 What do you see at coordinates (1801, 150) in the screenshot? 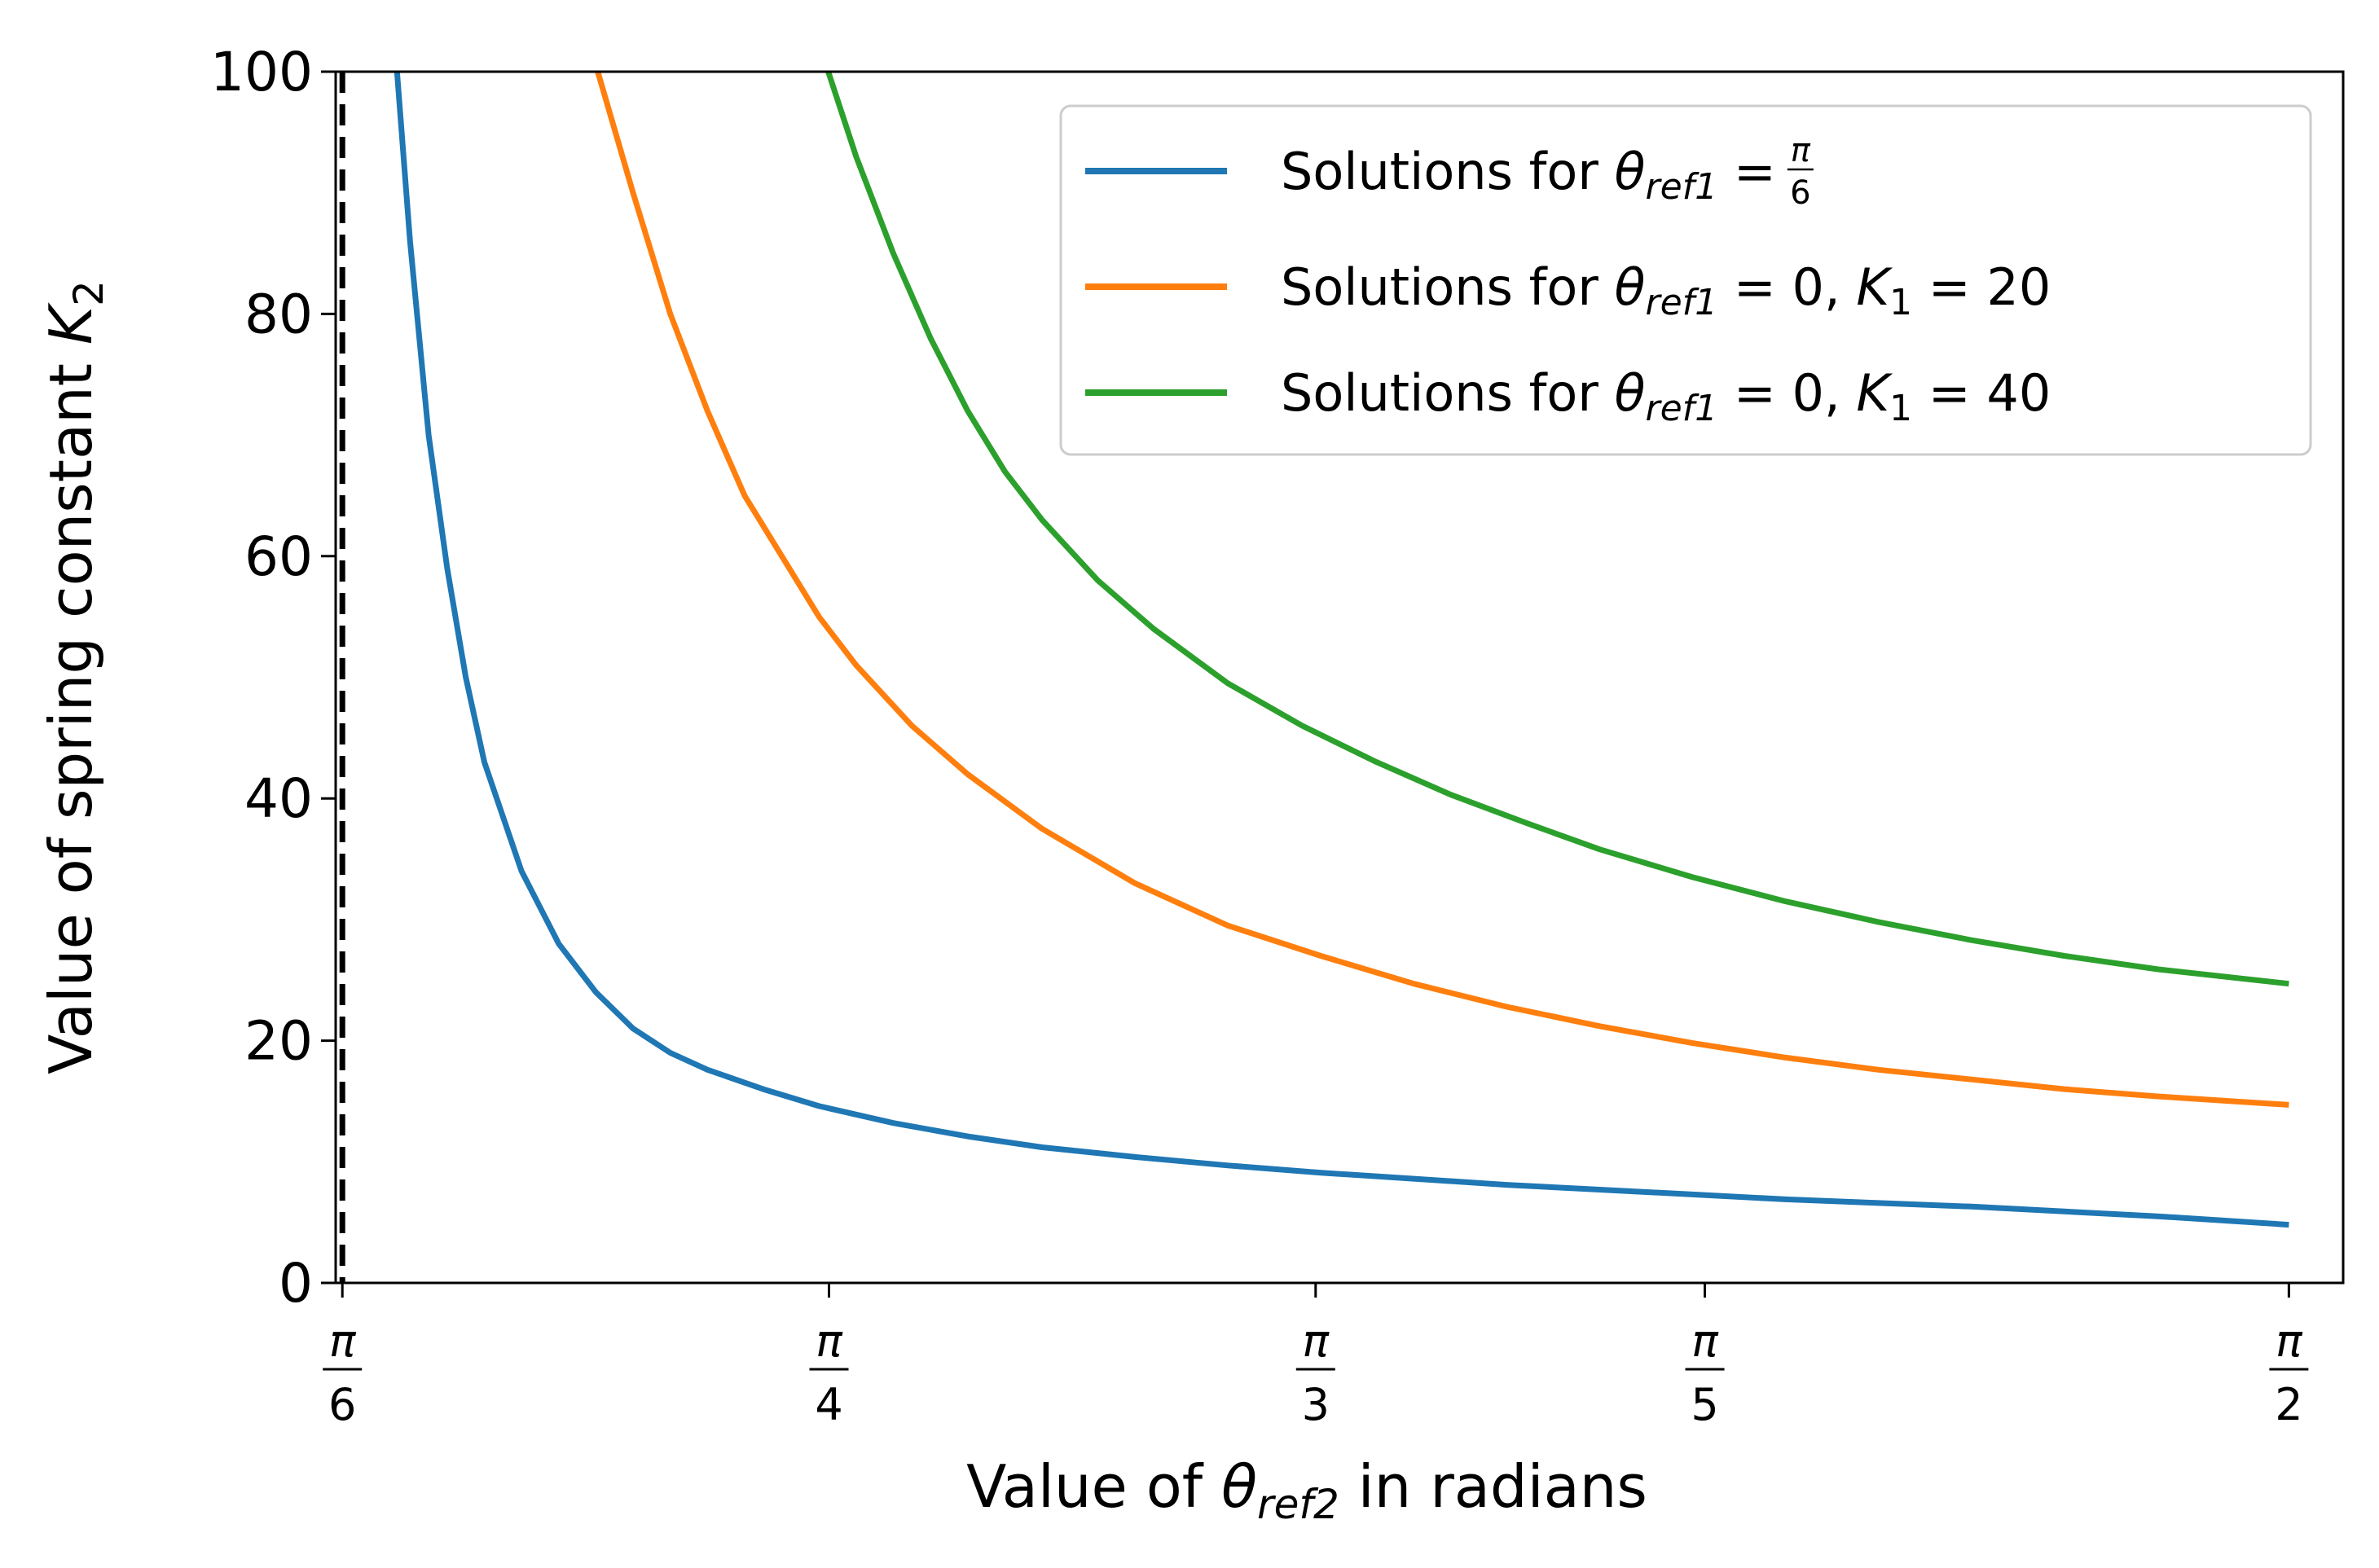
I see `legend-fraction-numerator: π` at bounding box center [1801, 150].